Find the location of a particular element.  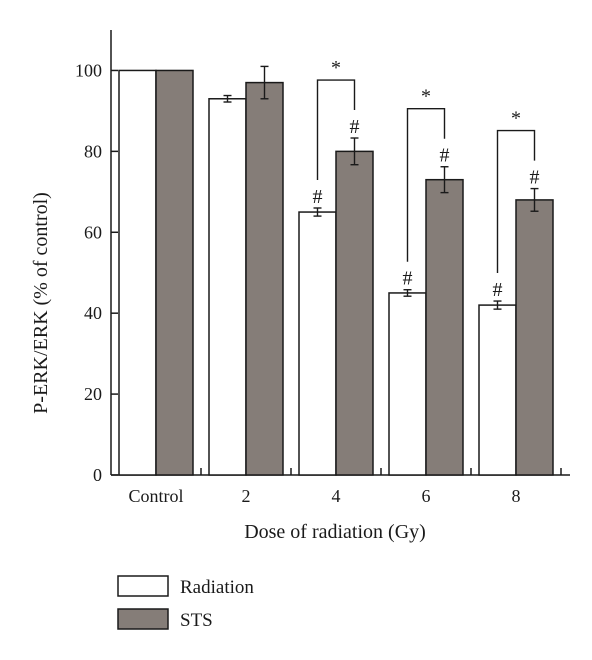

y-axis-label: P-ERK/ERK (% of control) is located at coordinates (41, 303).